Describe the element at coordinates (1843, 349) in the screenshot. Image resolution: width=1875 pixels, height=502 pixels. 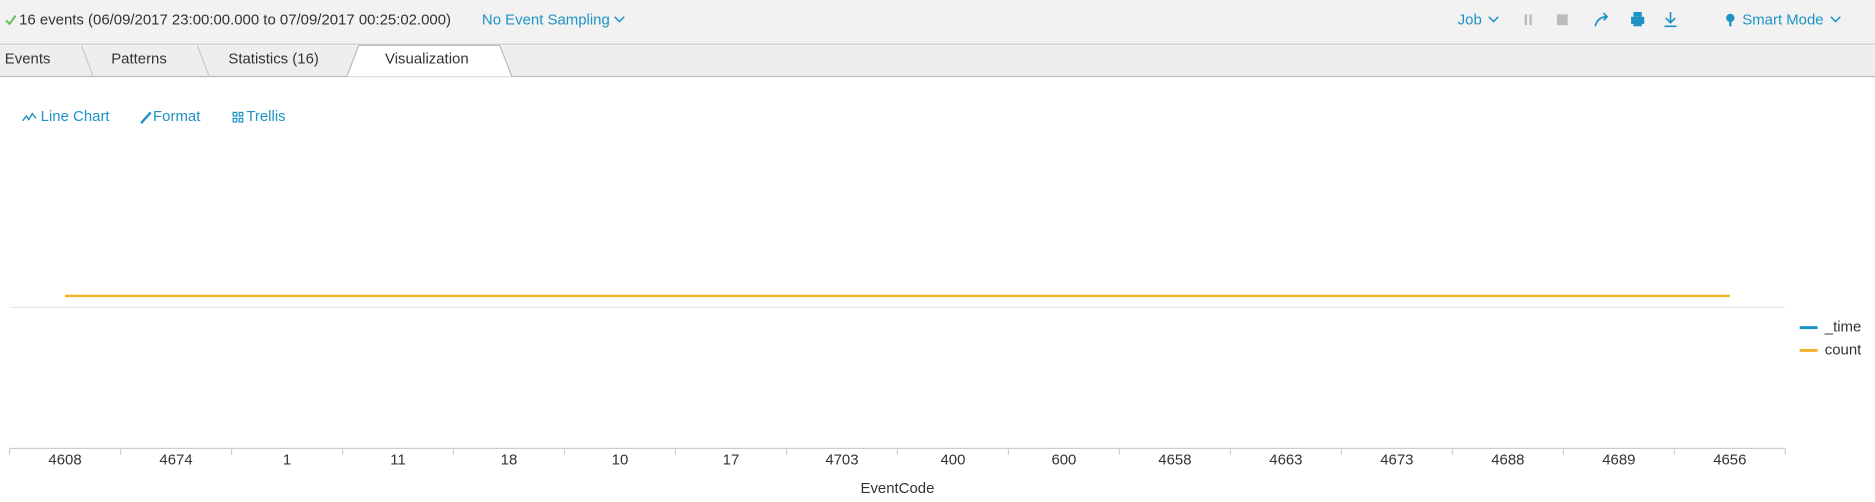
I see `legend-label: count` at that location.